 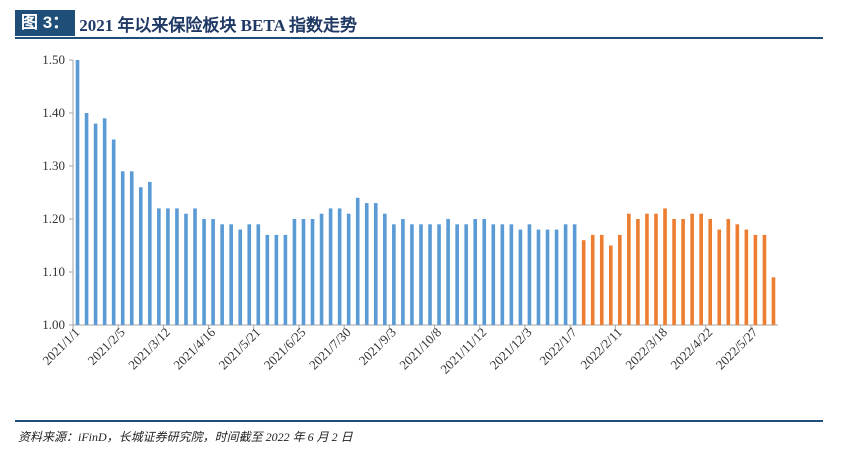 What do you see at coordinates (240, 349) in the screenshot?
I see `x-tick-label: 2021/5/21` at bounding box center [240, 349].